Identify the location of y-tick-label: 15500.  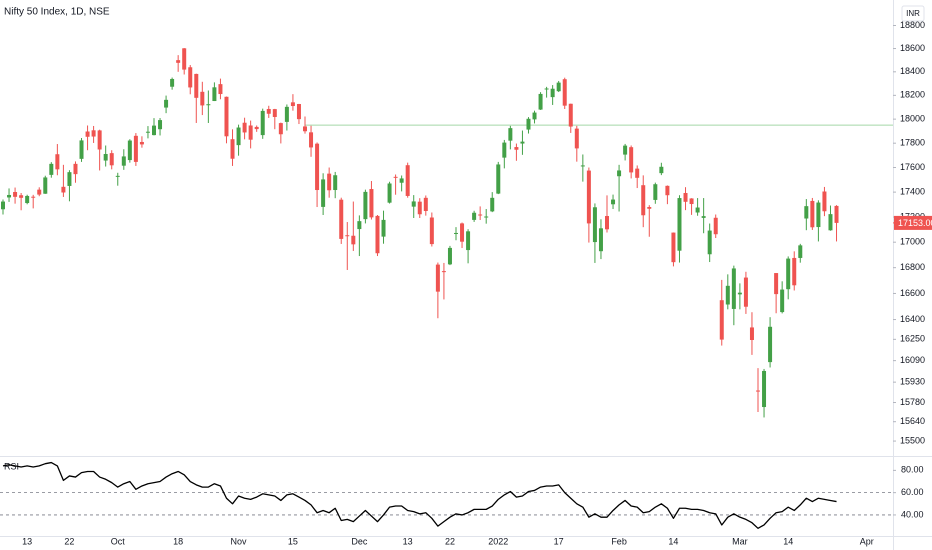
(912, 440).